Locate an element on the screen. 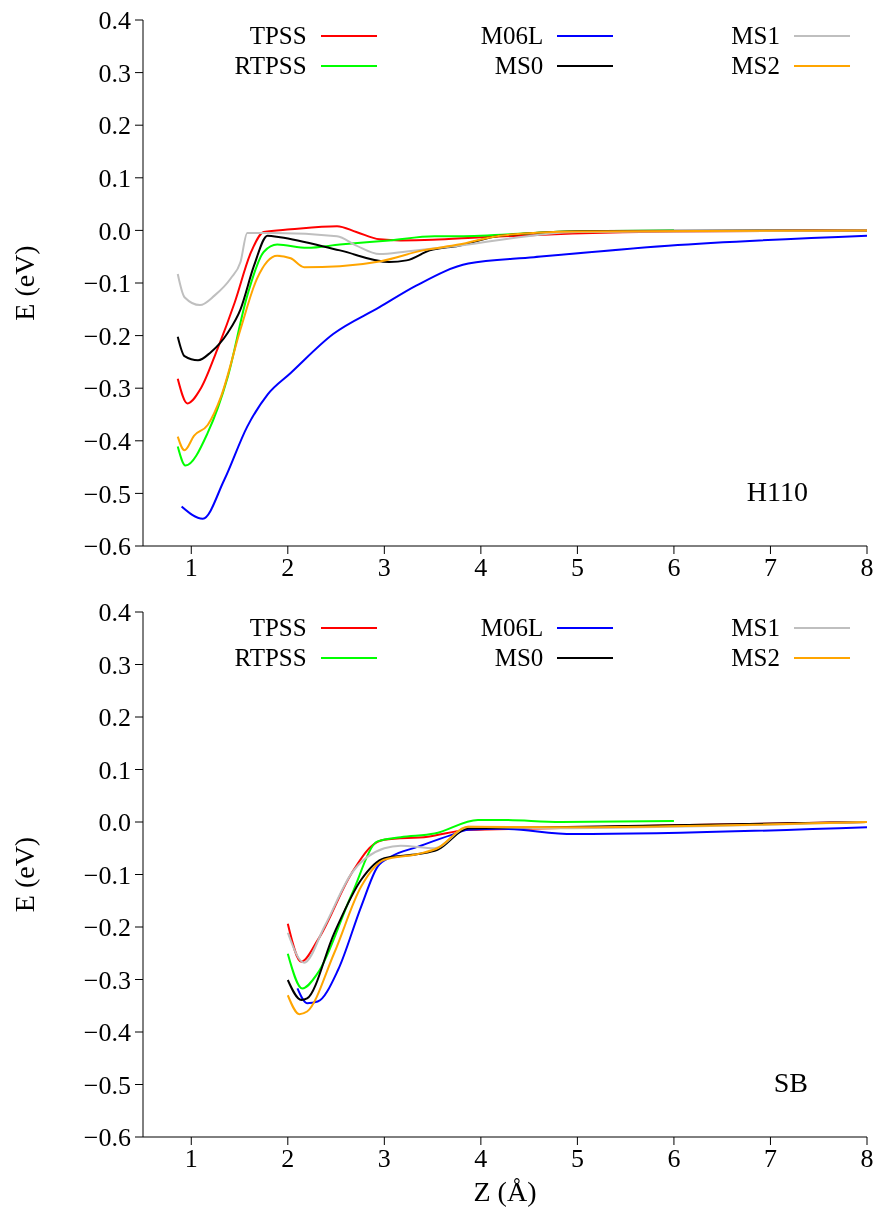  annotation: SB is located at coordinates (790, 1083).